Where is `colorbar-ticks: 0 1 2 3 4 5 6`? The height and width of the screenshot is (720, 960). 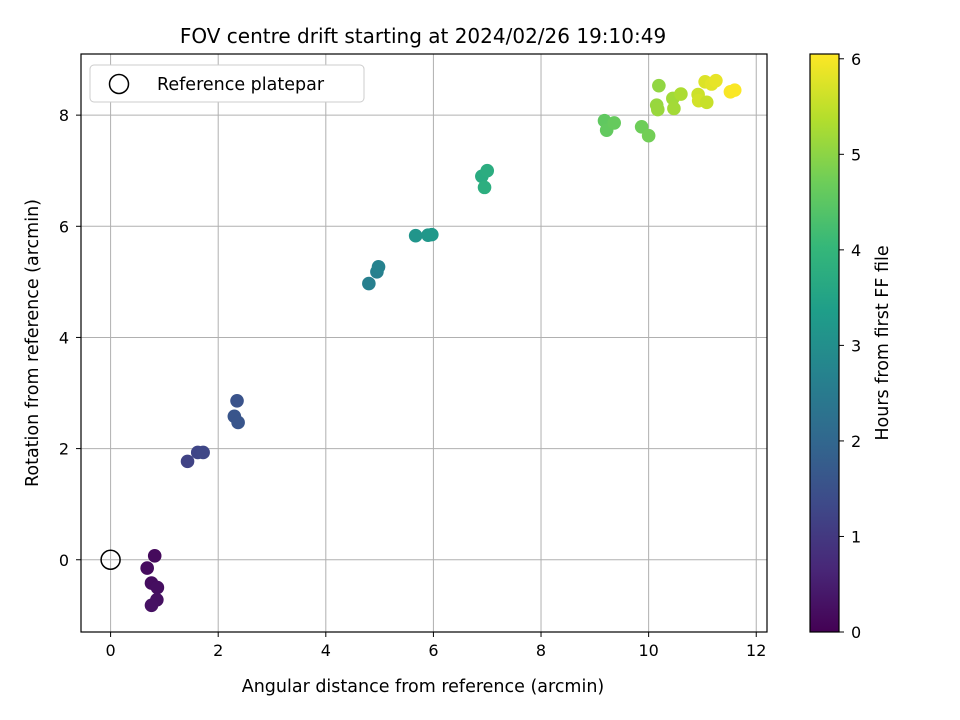
colorbar-ticks: 0 1 2 3 4 5 6 is located at coordinates (850, 346).